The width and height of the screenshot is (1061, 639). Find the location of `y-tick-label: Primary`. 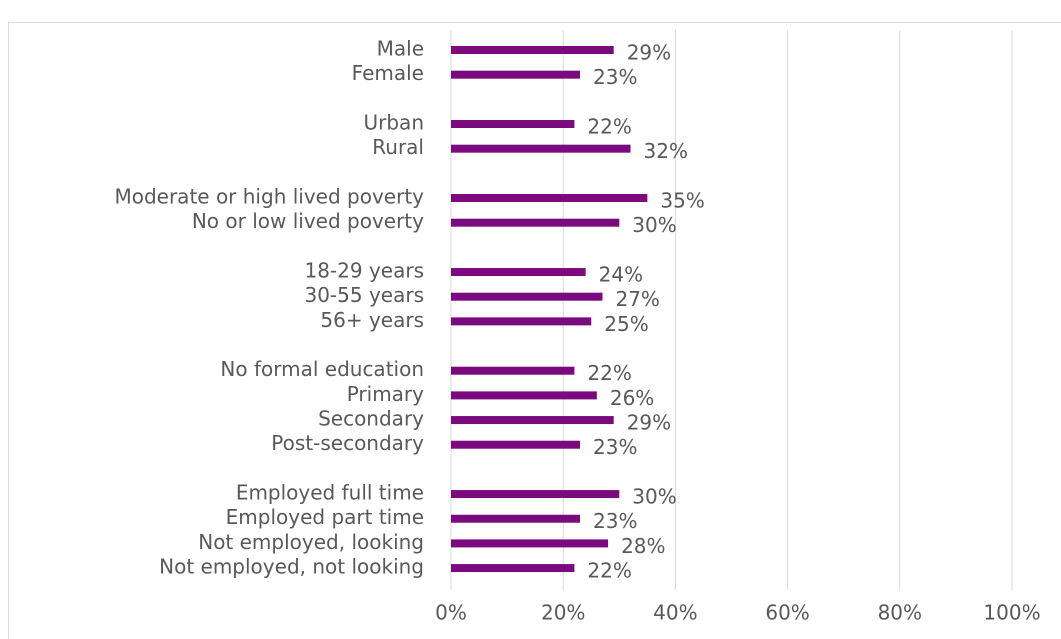

y-tick-label: Primary is located at coordinates (385, 394).